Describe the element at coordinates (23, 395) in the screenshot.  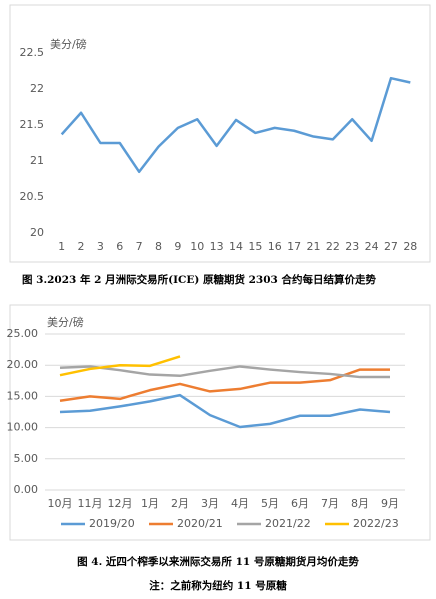
I see `y-tick-label: 15.00` at that location.